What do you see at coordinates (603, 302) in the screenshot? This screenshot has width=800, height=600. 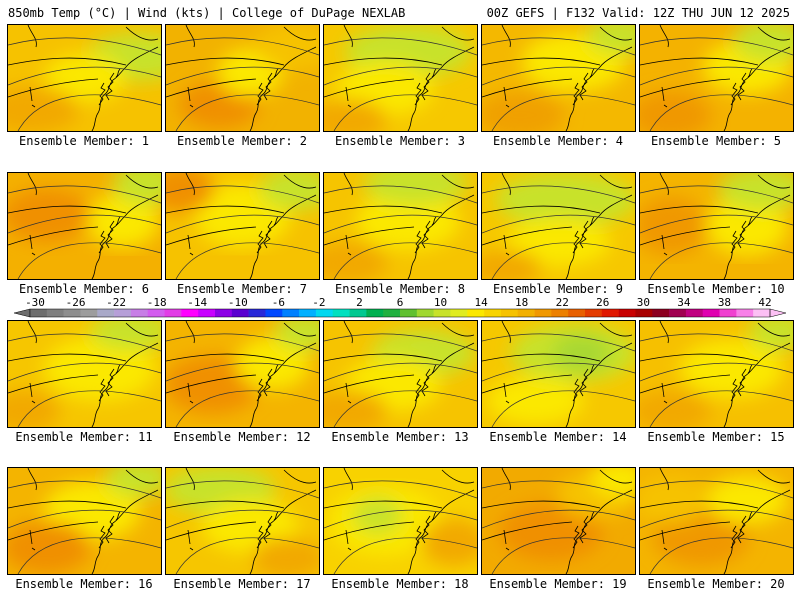 I see `colorbar-tick-label: 26` at bounding box center [603, 302].